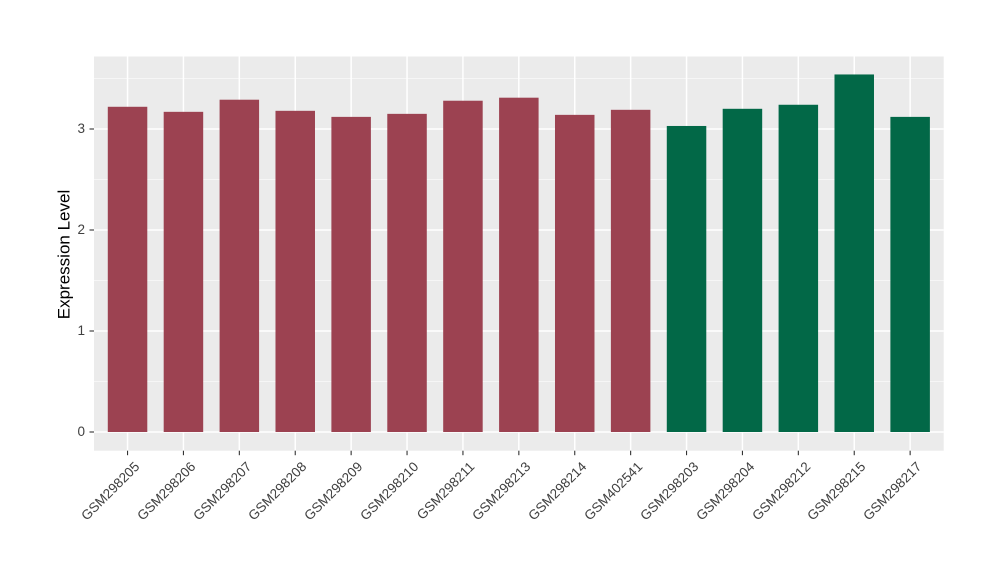 The height and width of the screenshot is (580, 1000). What do you see at coordinates (854, 253) in the screenshot?
I see `bar-GSM298215` at bounding box center [854, 253].